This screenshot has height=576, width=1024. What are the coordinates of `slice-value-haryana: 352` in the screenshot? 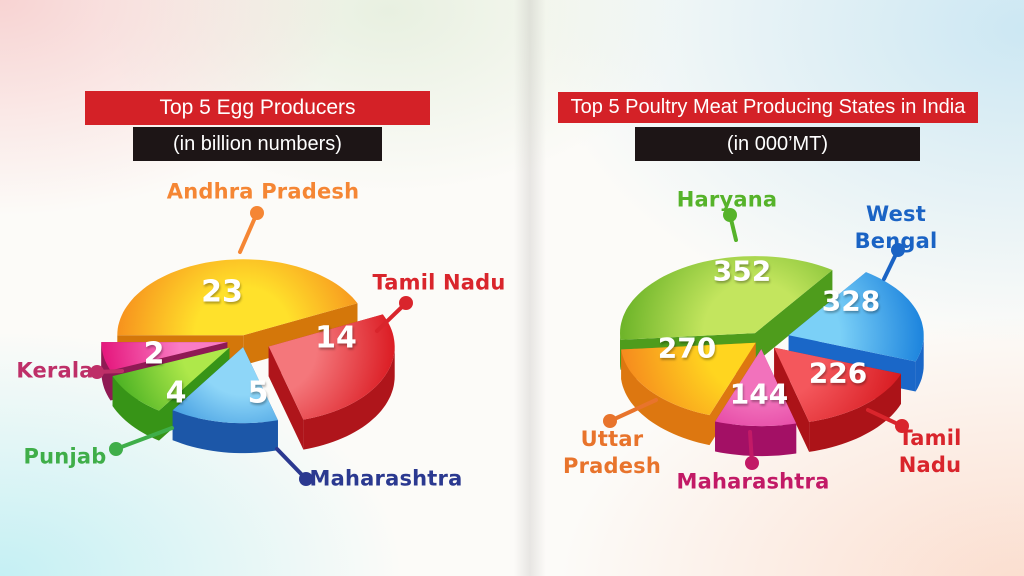 It's located at (742, 271).